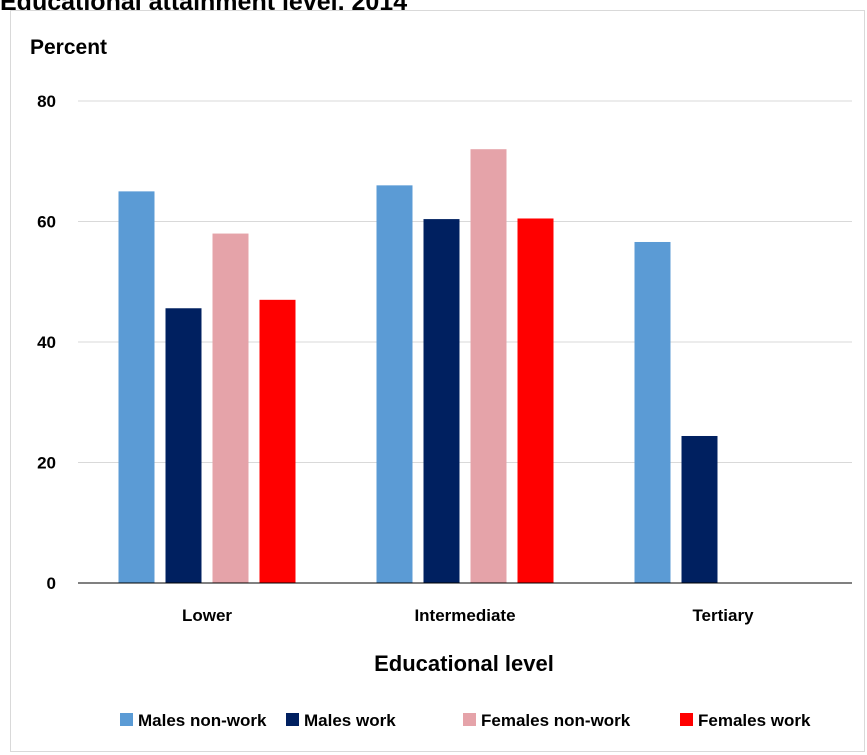 Image resolution: width=867 pixels, height=755 pixels. What do you see at coordinates (723, 615) in the screenshot?
I see `category-label: Tertiary` at bounding box center [723, 615].